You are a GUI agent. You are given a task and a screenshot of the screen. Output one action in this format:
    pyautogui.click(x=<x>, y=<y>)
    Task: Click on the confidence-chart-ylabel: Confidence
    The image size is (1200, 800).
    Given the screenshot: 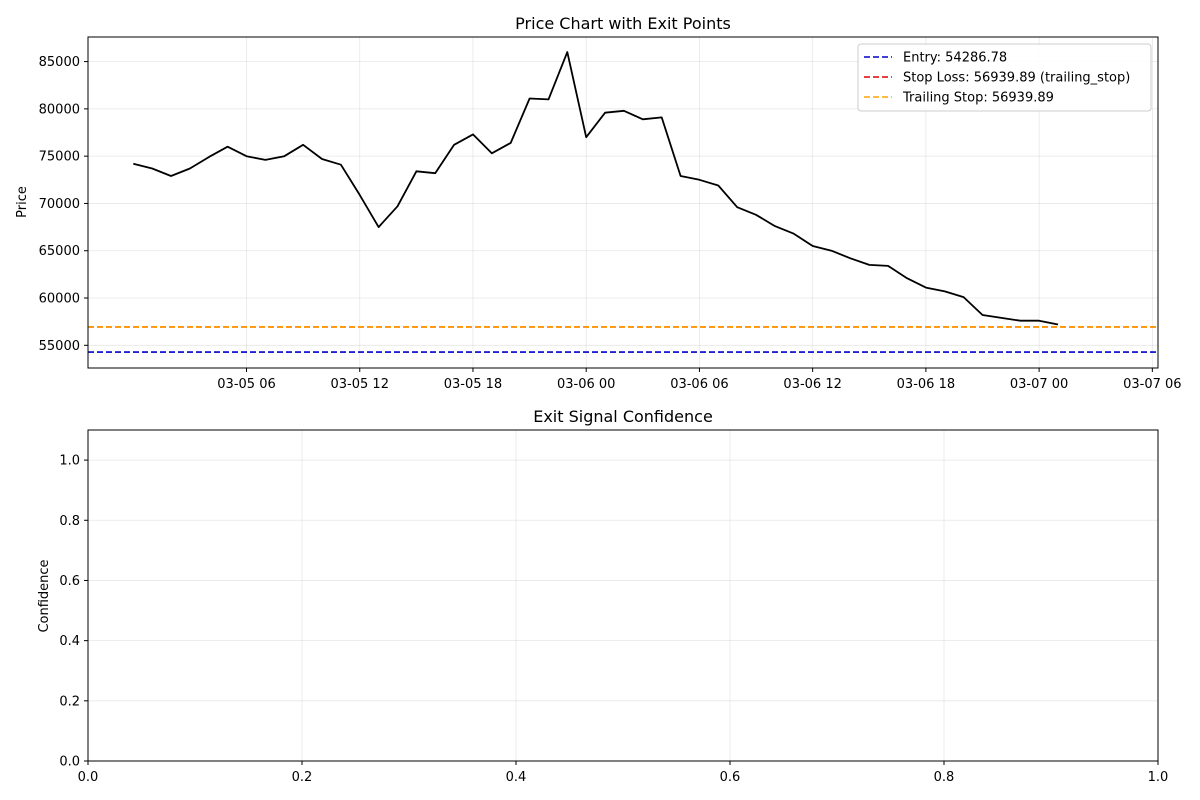 What is the action you would take?
    pyautogui.click(x=44, y=595)
    